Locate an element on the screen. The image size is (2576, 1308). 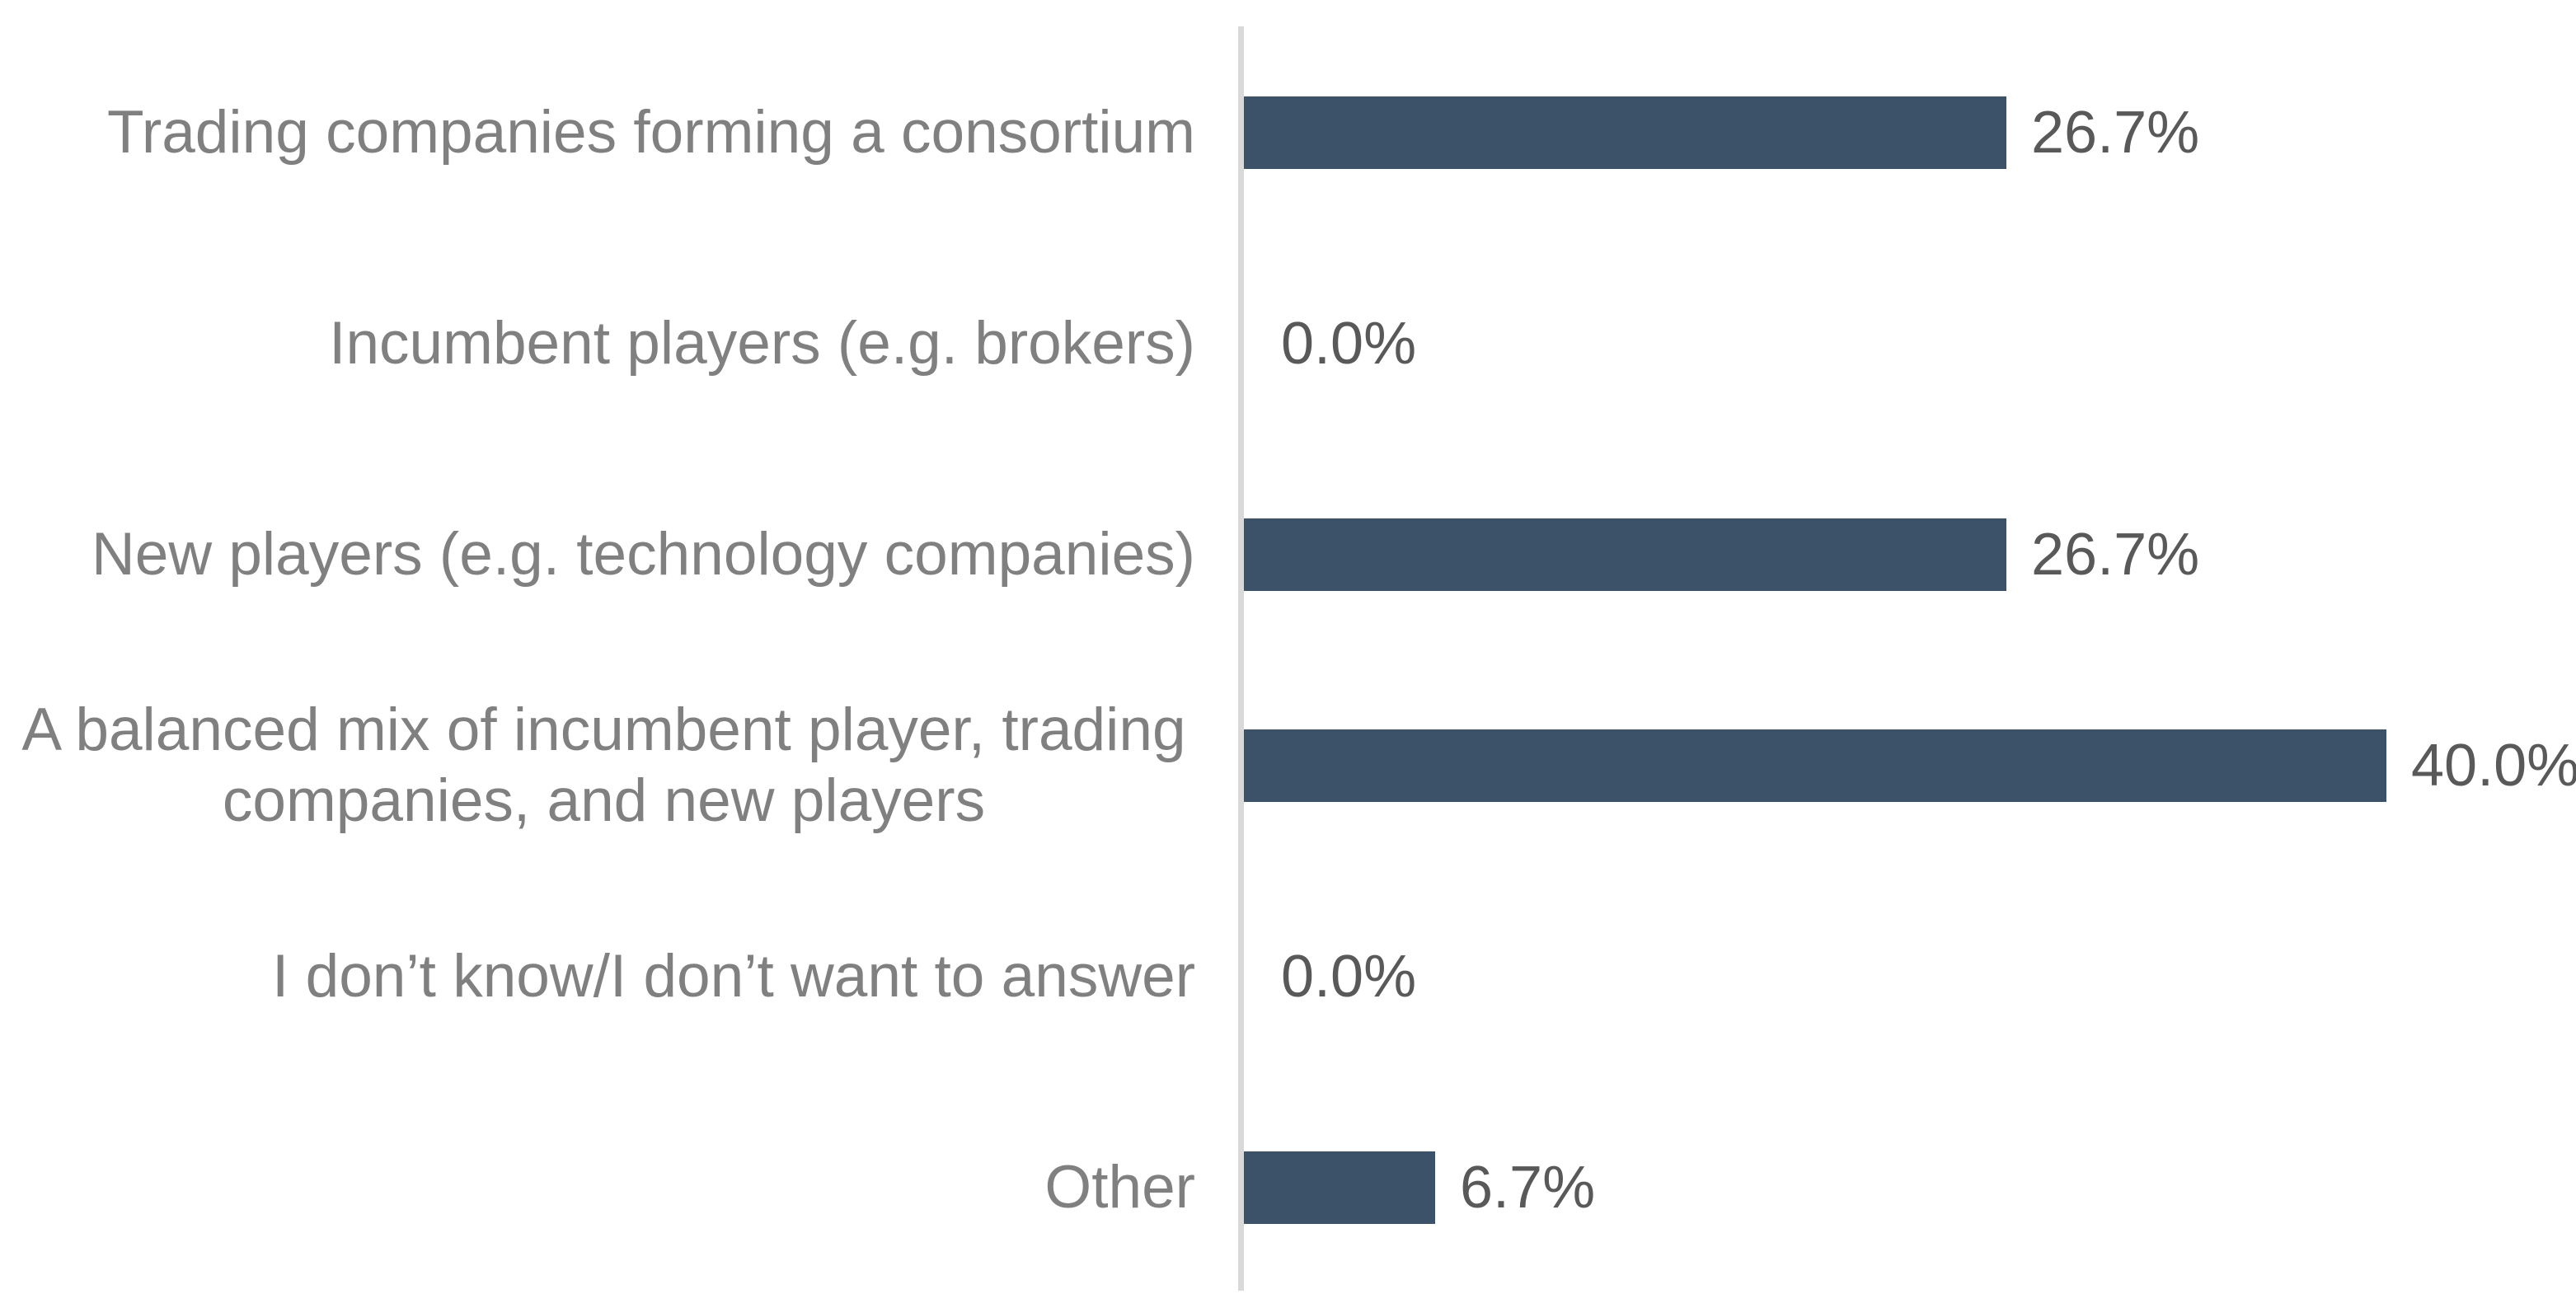
category-axis-line is located at coordinates (1241, 658).